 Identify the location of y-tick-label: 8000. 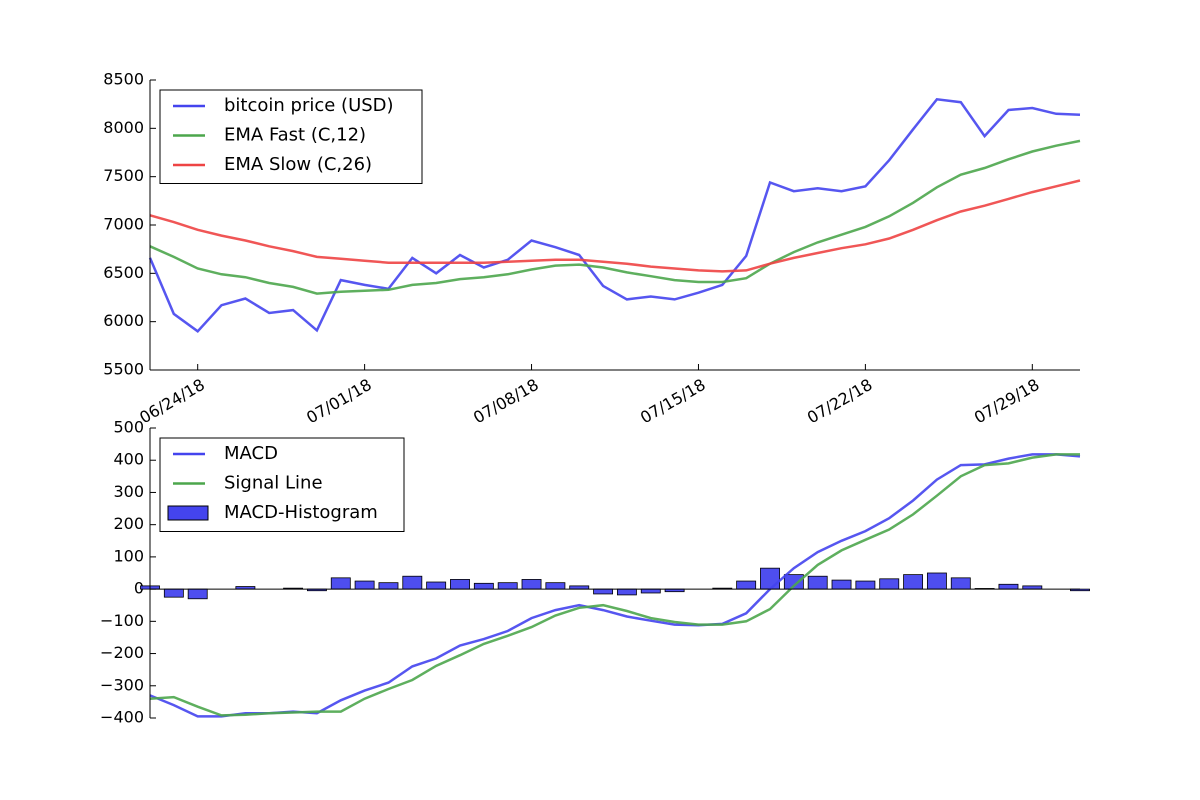
(123, 127).